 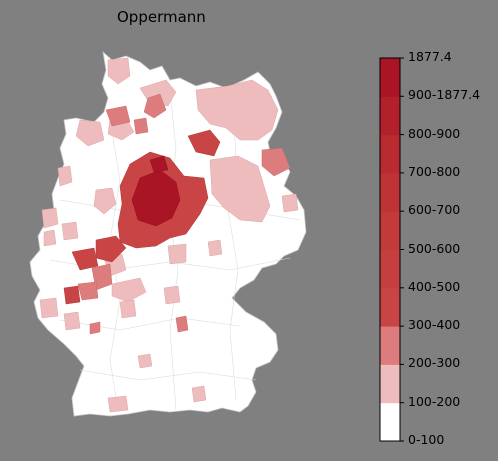 What do you see at coordinates (426, 439) in the screenshot?
I see `colorbar-tick-label: 0-100` at bounding box center [426, 439].